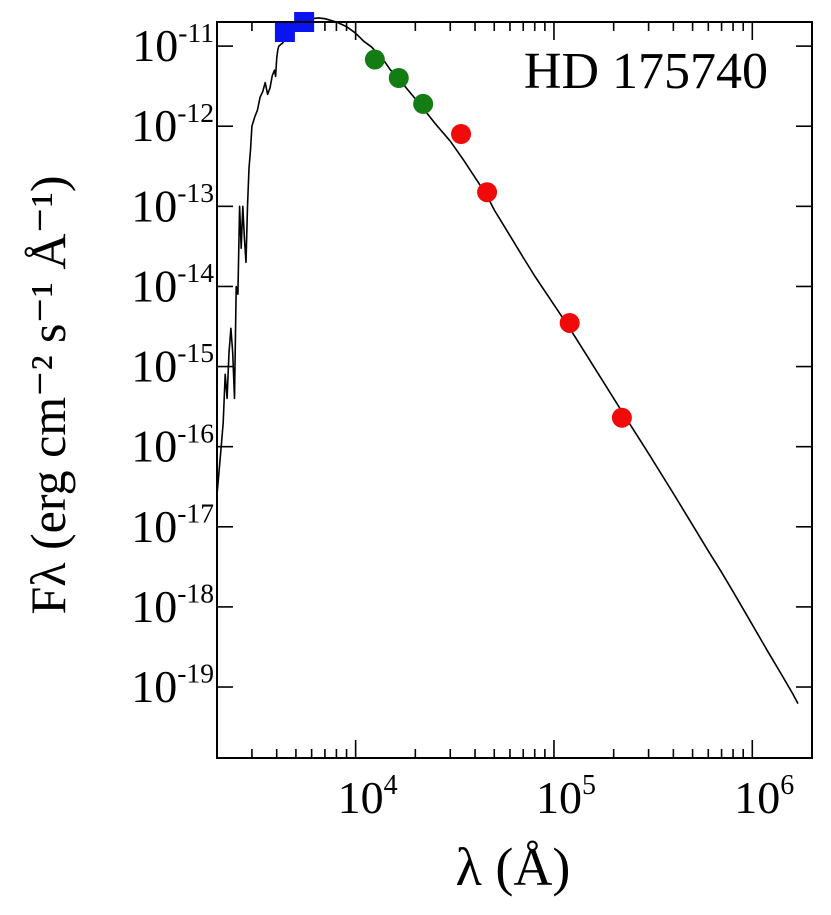 The width and height of the screenshot is (831, 915). I want to click on y-axis-label: Fλ (erg cm⁻² s⁻¹ Å⁻¹), so click(48, 394).